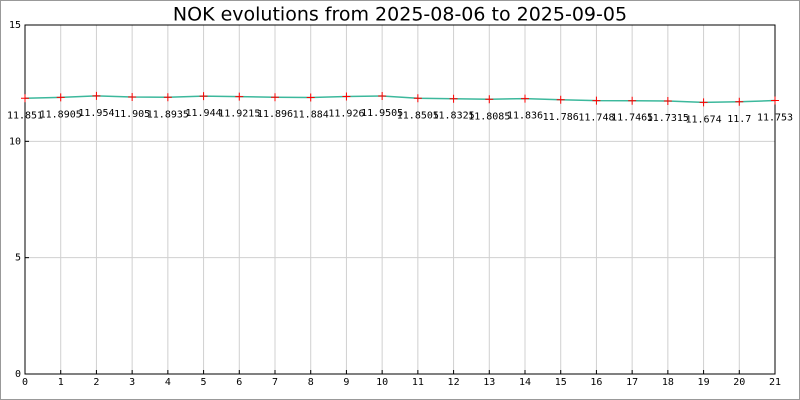  What do you see at coordinates (525, 382) in the screenshot?
I see `x-tick-label: 14` at bounding box center [525, 382].